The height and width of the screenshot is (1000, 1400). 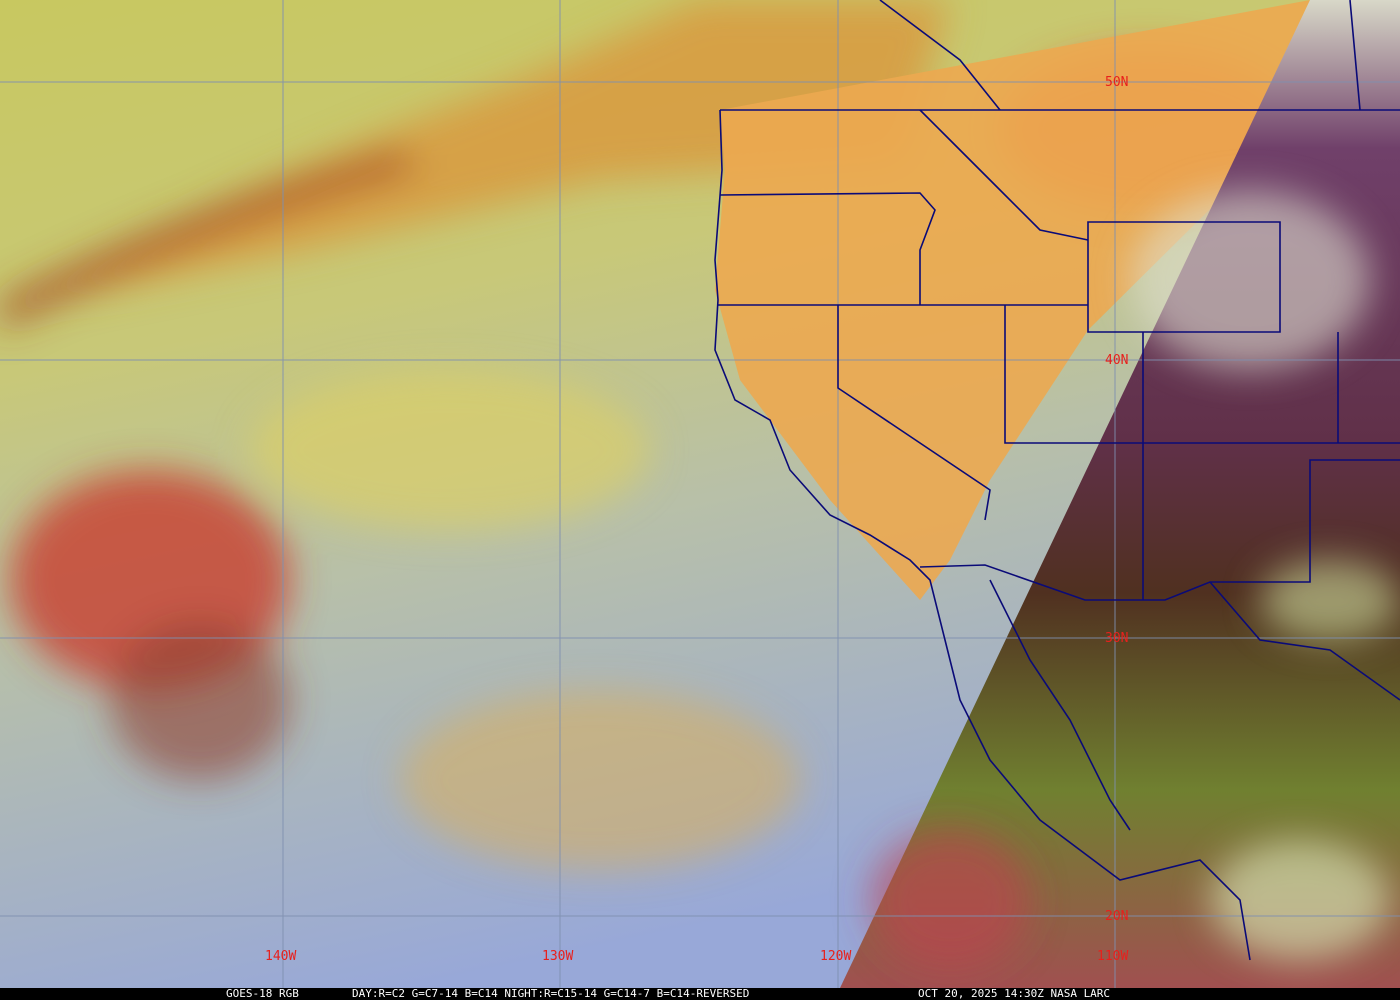 I want to click on lat-label-40n: 40N, so click(x=1116, y=360).